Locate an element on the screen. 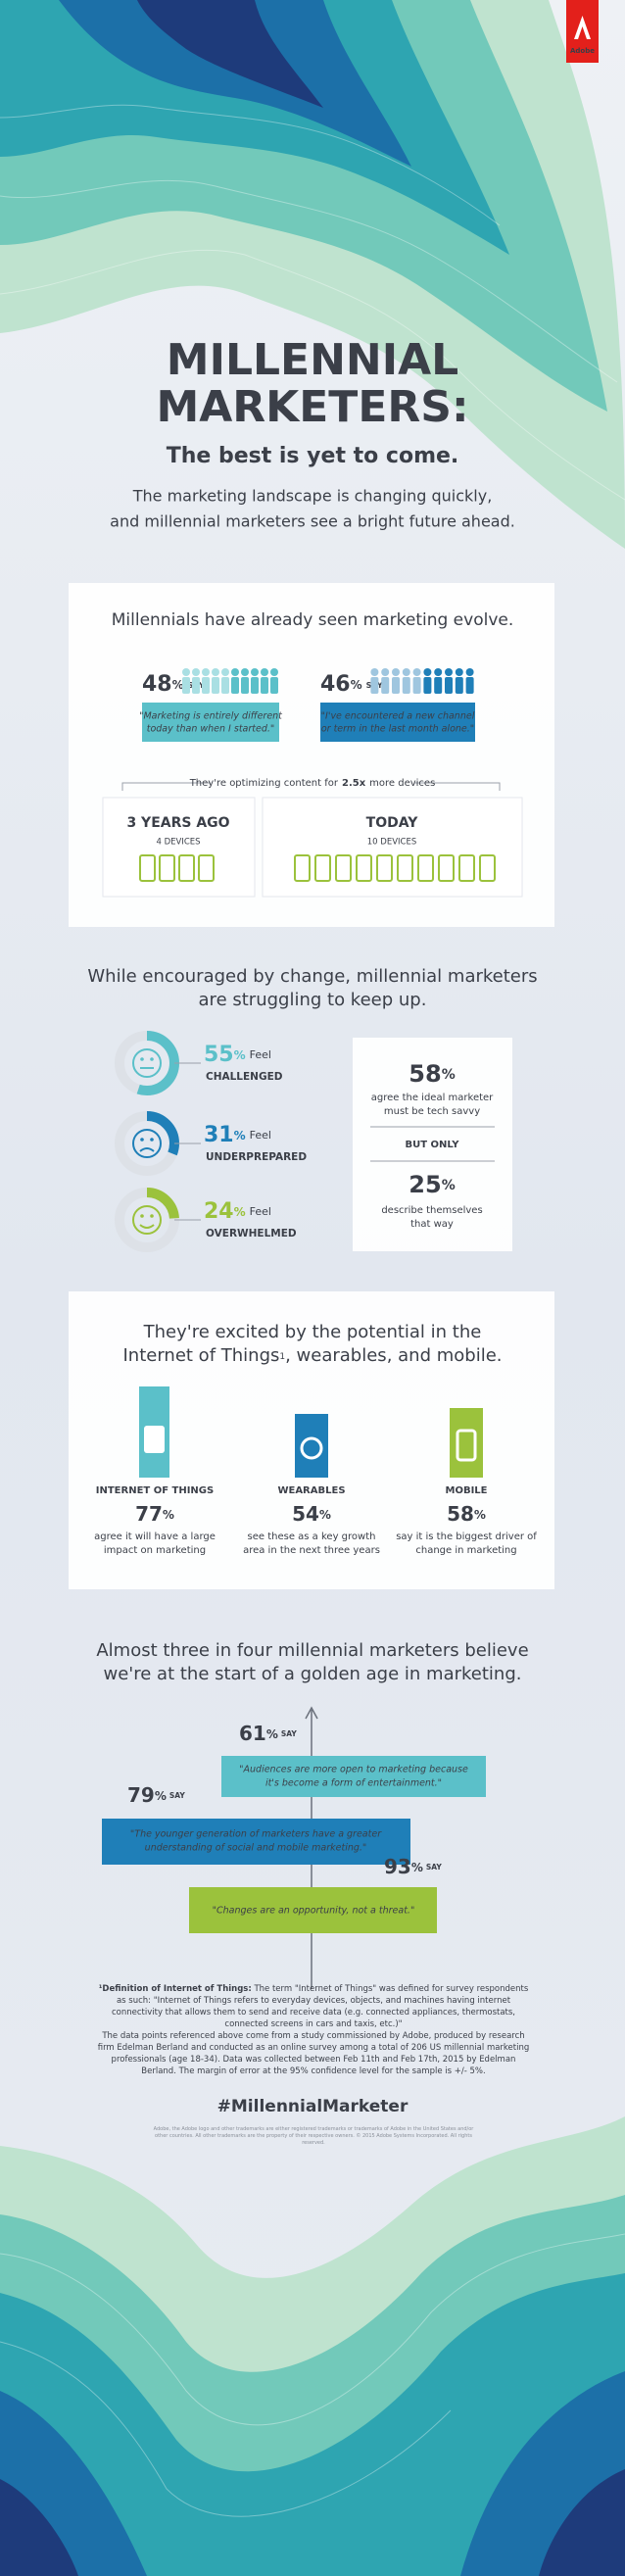 This screenshot has width=625, height=2576. note-bold: 2.5x is located at coordinates (354, 783).